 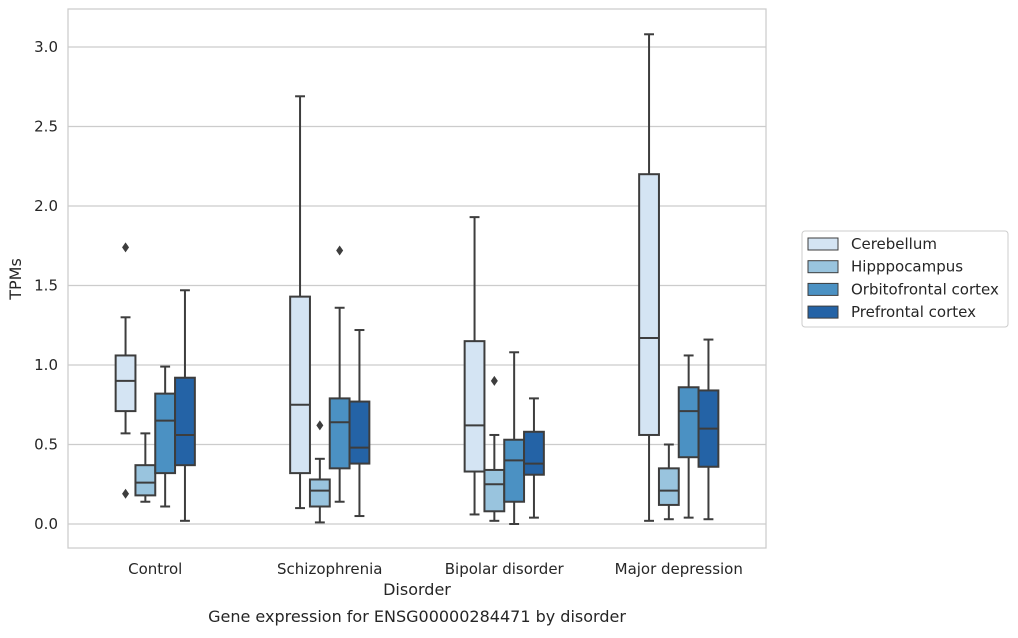 What do you see at coordinates (46, 206) in the screenshot?
I see `y-tick-label: 2.0` at bounding box center [46, 206].